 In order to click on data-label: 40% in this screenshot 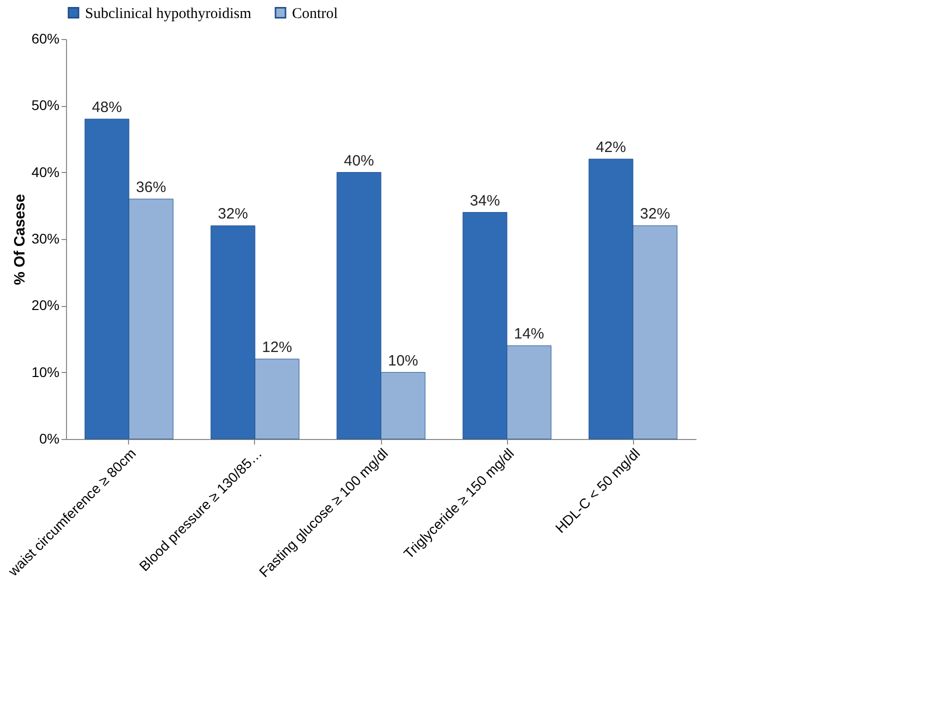, I will do `click(359, 161)`.